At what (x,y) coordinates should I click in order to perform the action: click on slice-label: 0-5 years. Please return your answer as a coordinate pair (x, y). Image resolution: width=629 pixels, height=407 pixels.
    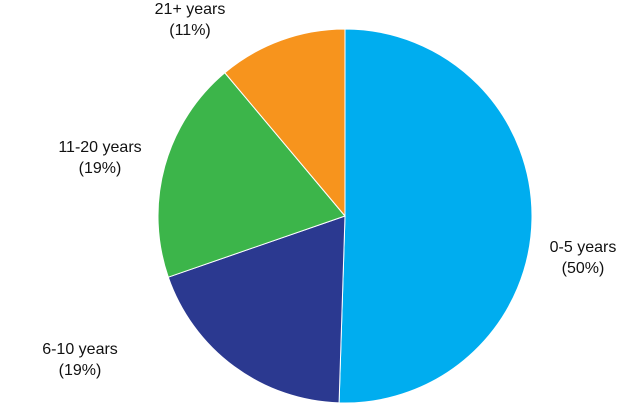
    Looking at the image, I should click on (583, 247).